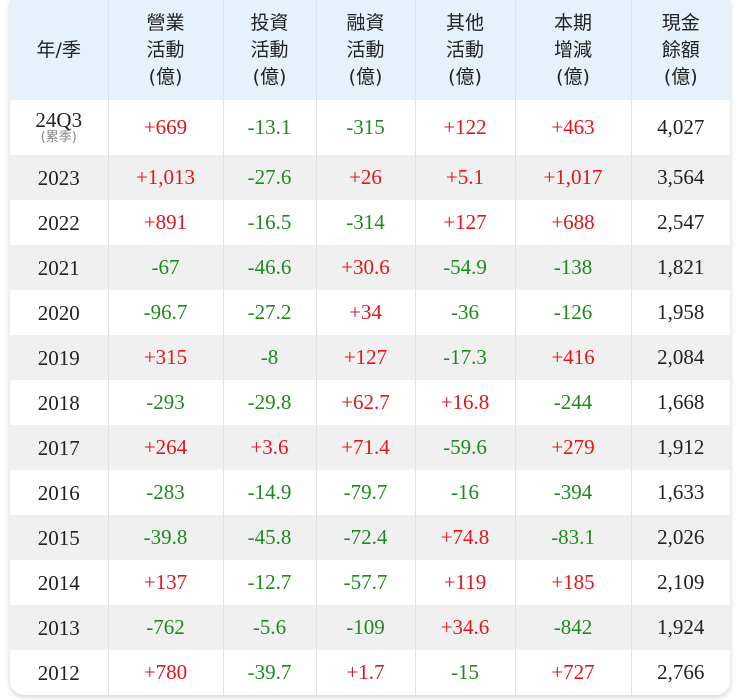  Describe the element at coordinates (165, 447) in the screenshot. I see `operating-cell: +264` at that location.